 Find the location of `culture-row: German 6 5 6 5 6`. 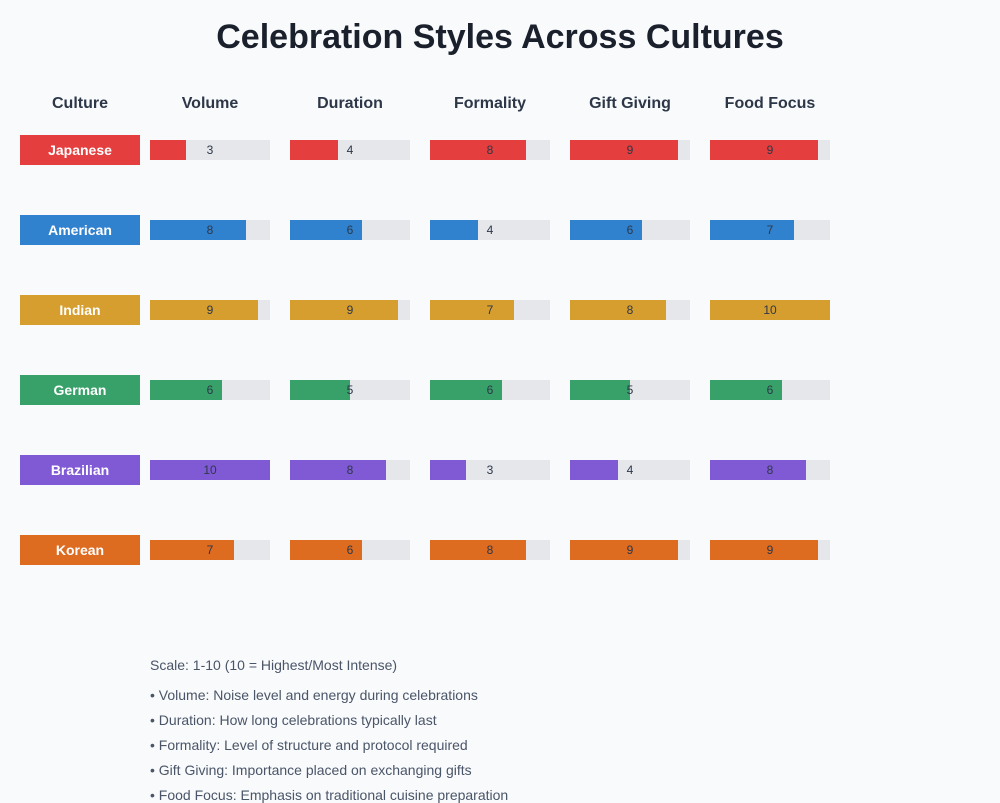

culture-row: German 6 5 6 5 6 is located at coordinates (500, 390).